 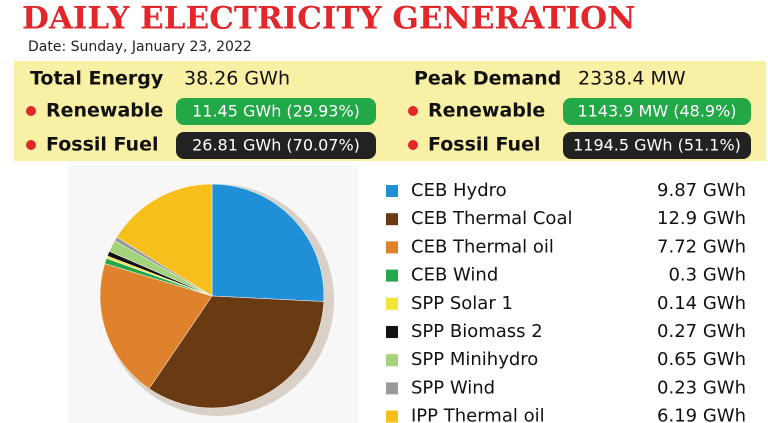 What do you see at coordinates (701, 246) in the screenshot?
I see `value-label: 7.72 GWh` at bounding box center [701, 246].